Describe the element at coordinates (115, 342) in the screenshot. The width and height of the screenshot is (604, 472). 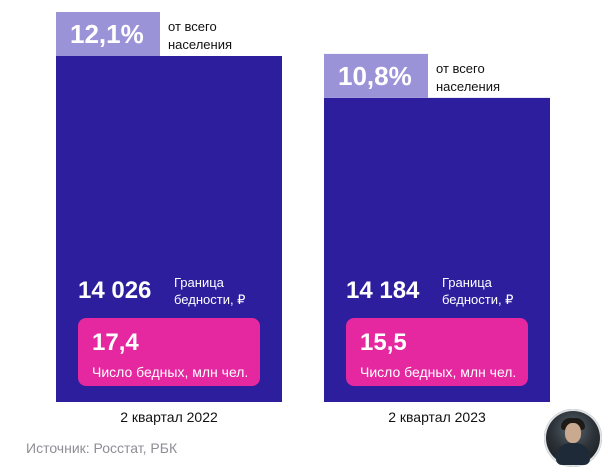
I see `poor-count-value: 17,4` at that location.